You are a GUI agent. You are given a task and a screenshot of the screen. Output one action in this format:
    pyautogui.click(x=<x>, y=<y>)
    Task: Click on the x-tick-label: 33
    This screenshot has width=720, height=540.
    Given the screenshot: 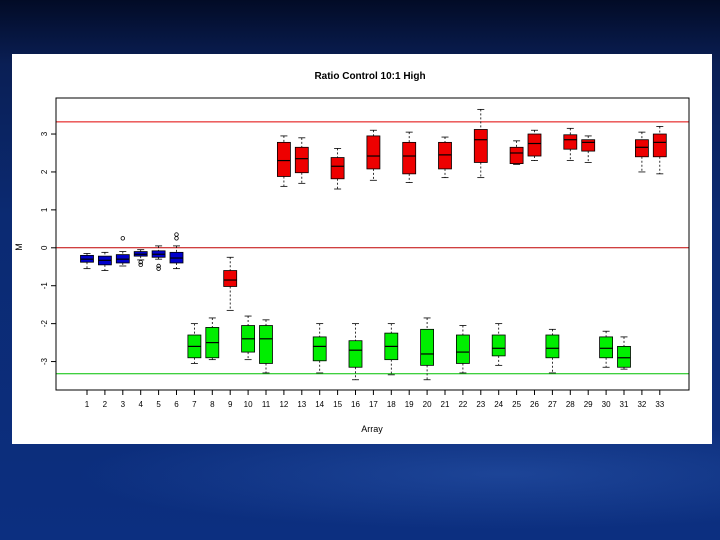 What is the action you would take?
    pyautogui.click(x=659, y=404)
    